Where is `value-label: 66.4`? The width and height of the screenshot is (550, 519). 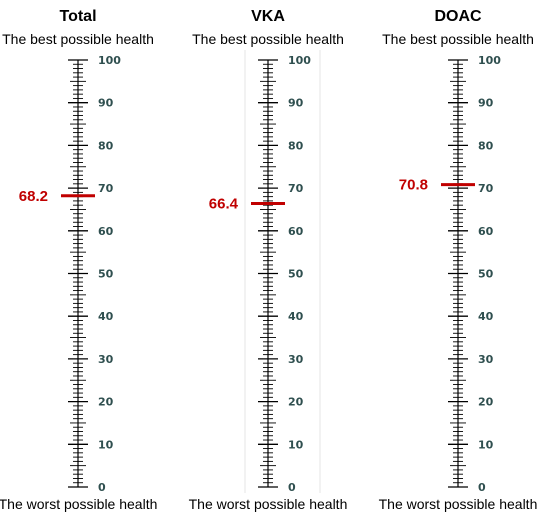 value-label: 66.4 is located at coordinates (224, 203).